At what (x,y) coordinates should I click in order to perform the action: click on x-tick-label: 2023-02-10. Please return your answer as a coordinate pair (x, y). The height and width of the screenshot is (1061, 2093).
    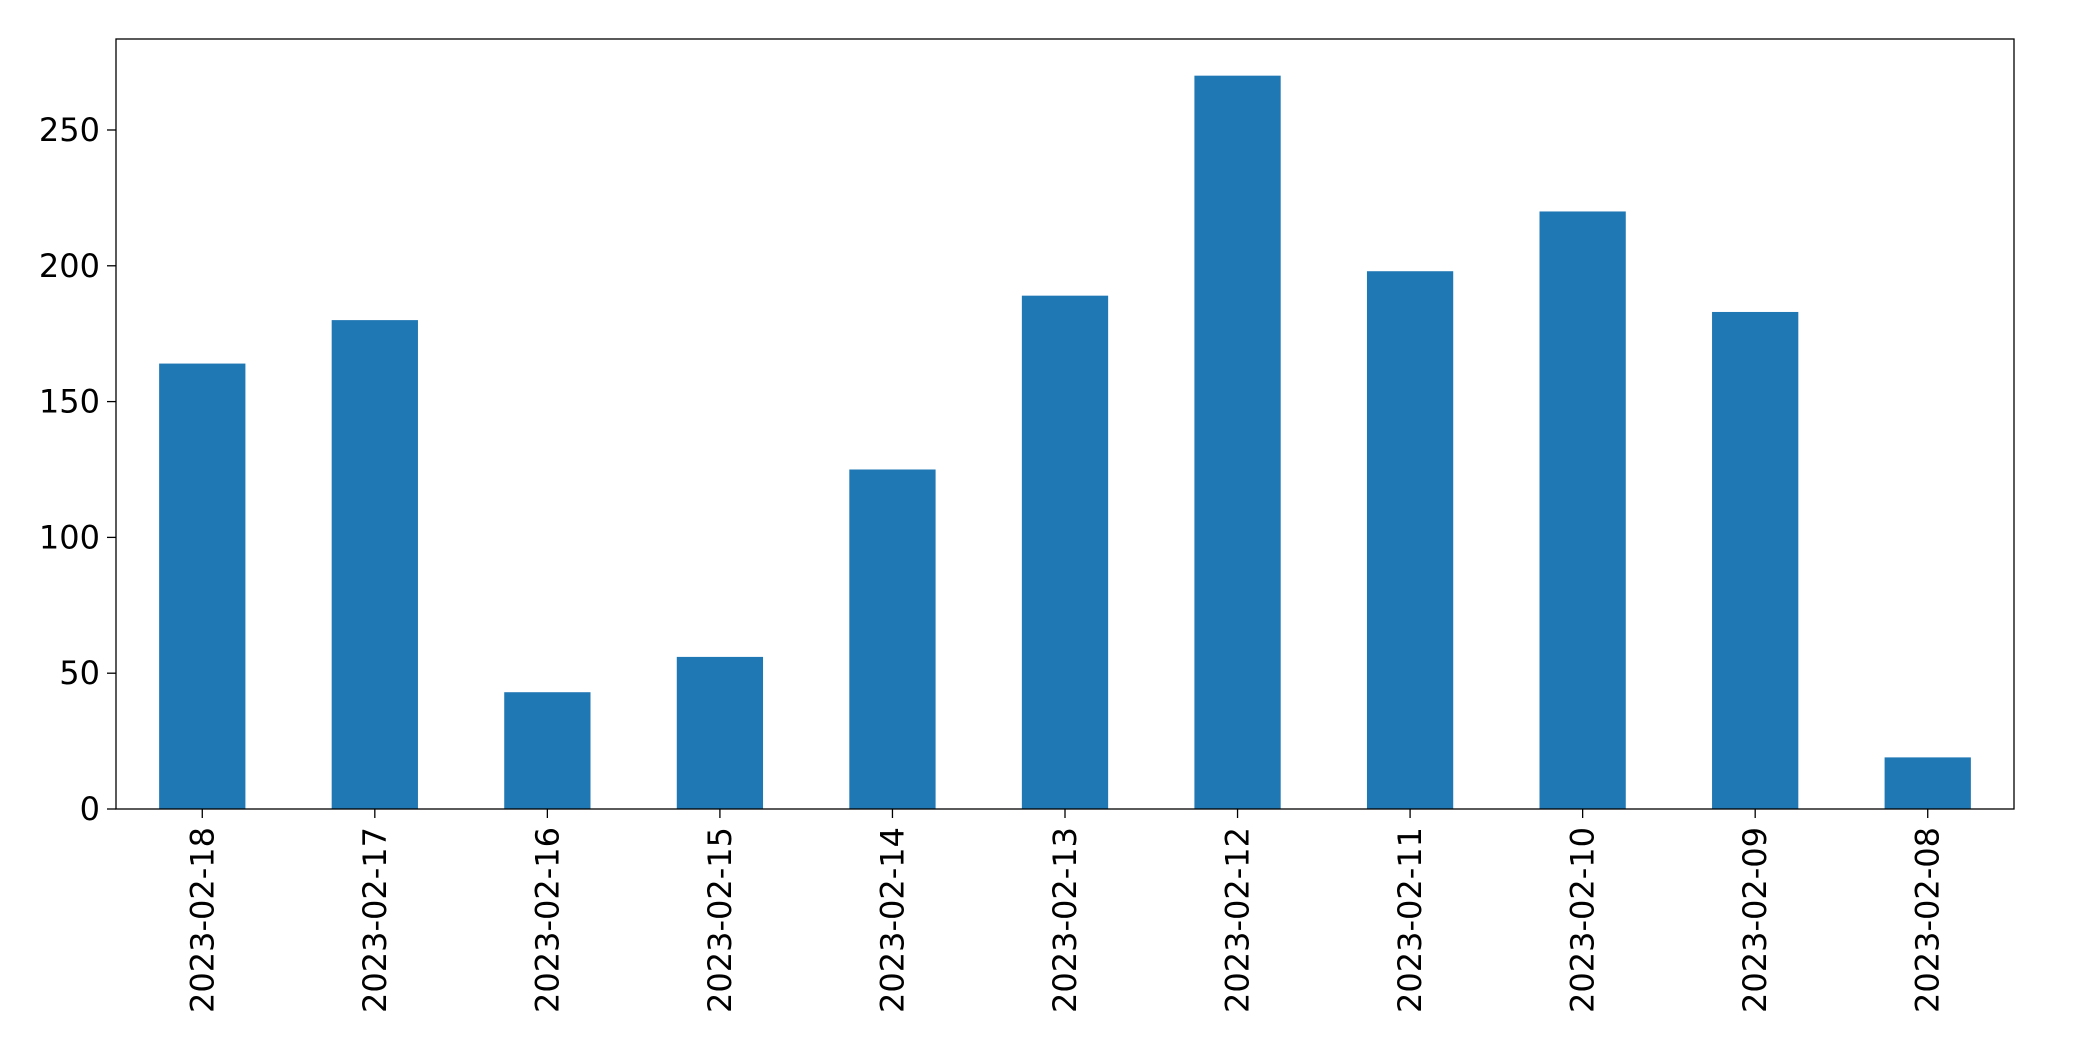
    Looking at the image, I should click on (1583, 920).